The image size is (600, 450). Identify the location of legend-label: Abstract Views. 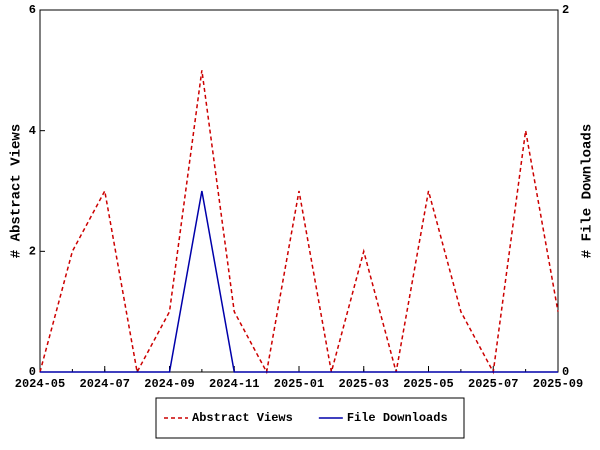
(242, 418).